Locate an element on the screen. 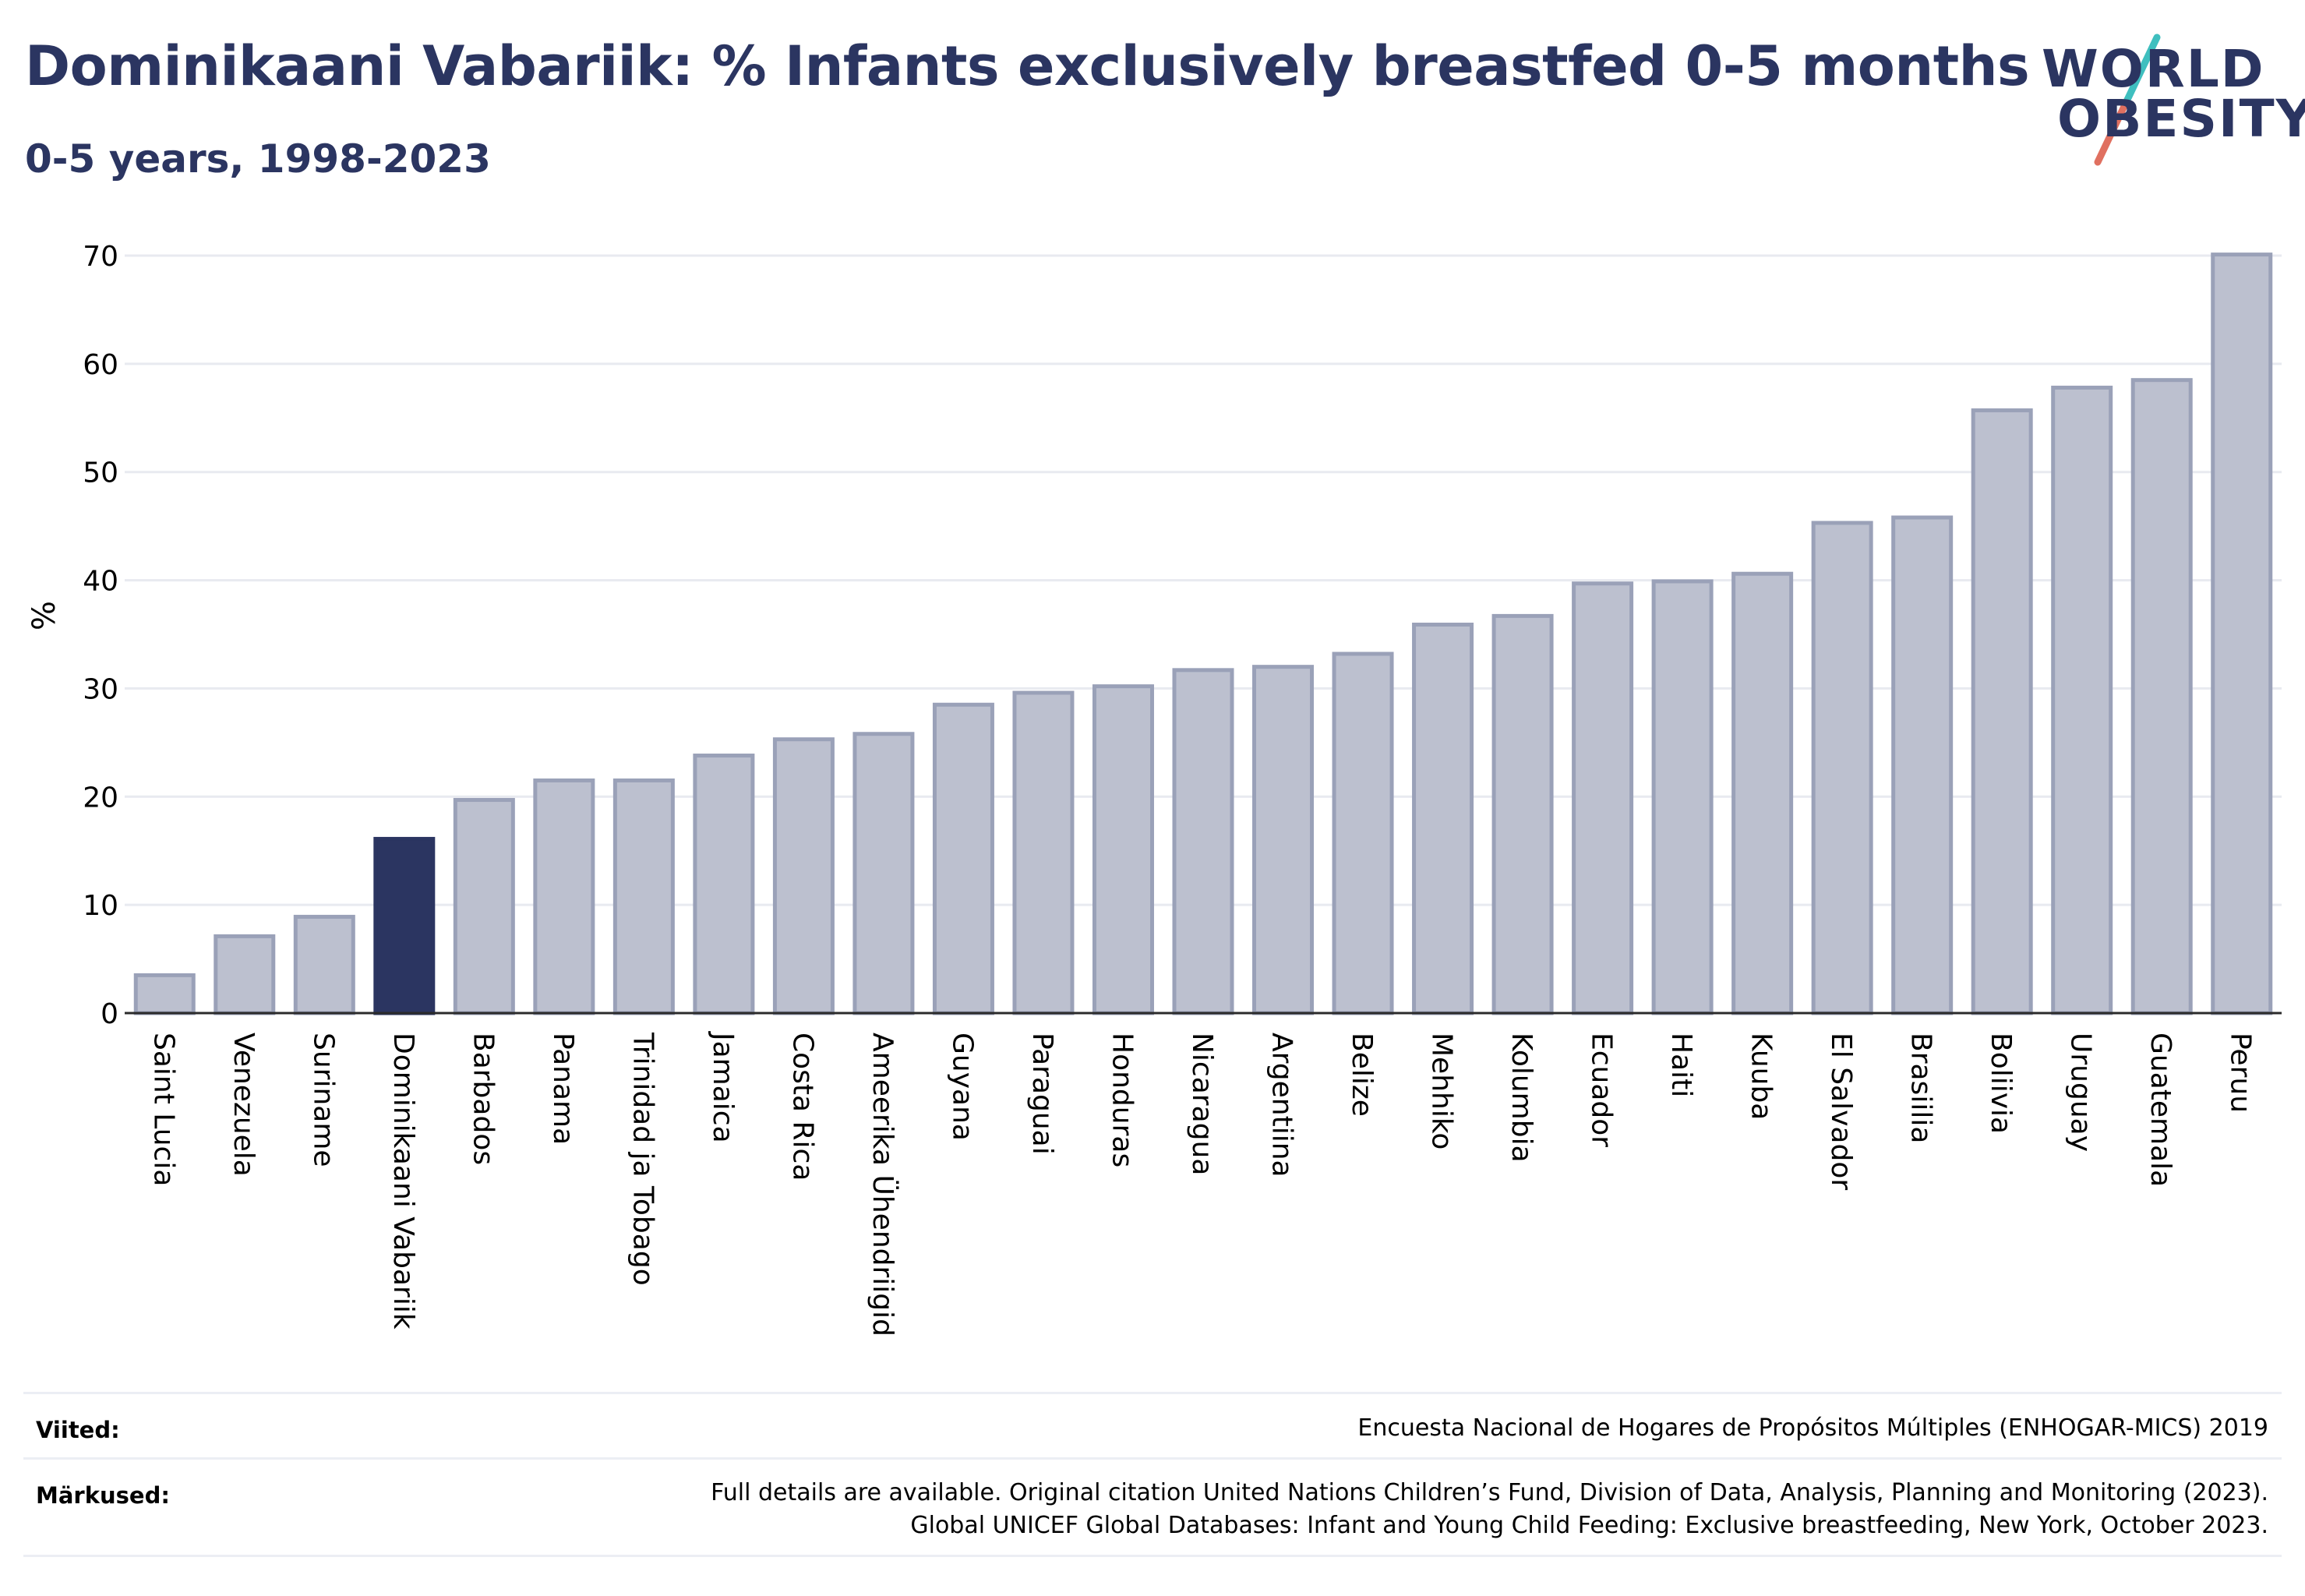 The image size is (2305, 1596). x-tick-label: Panama is located at coordinates (563, 1089).